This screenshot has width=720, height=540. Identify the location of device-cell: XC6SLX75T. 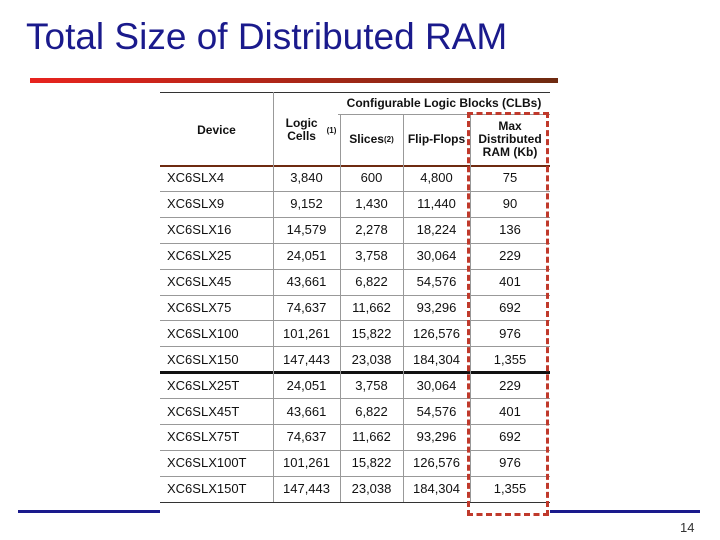
(203, 437).